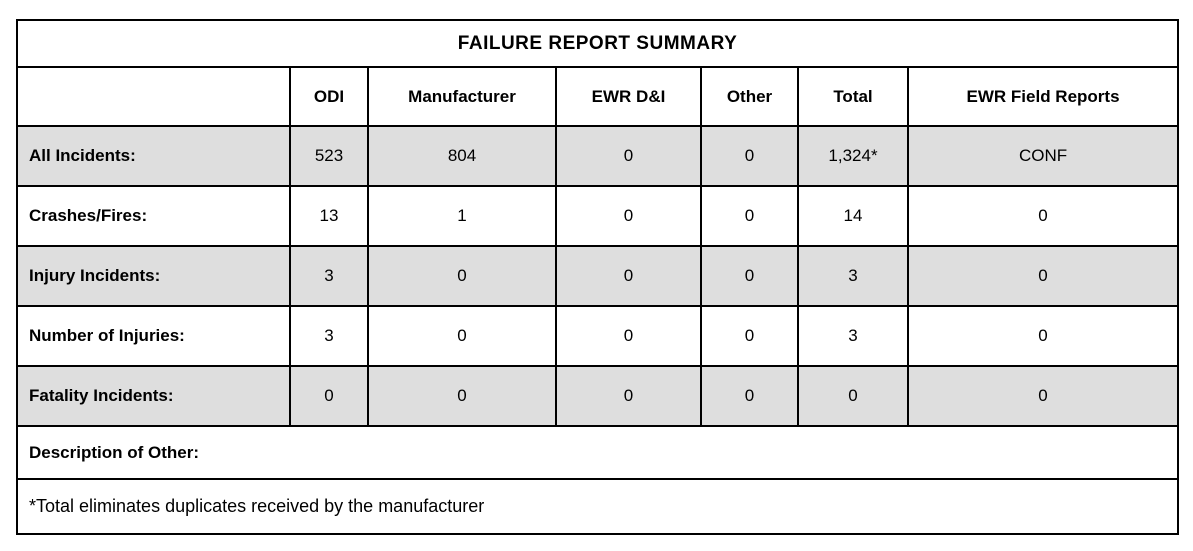 This screenshot has width=1193, height=551. What do you see at coordinates (153, 96) in the screenshot?
I see `column-header-blank` at bounding box center [153, 96].